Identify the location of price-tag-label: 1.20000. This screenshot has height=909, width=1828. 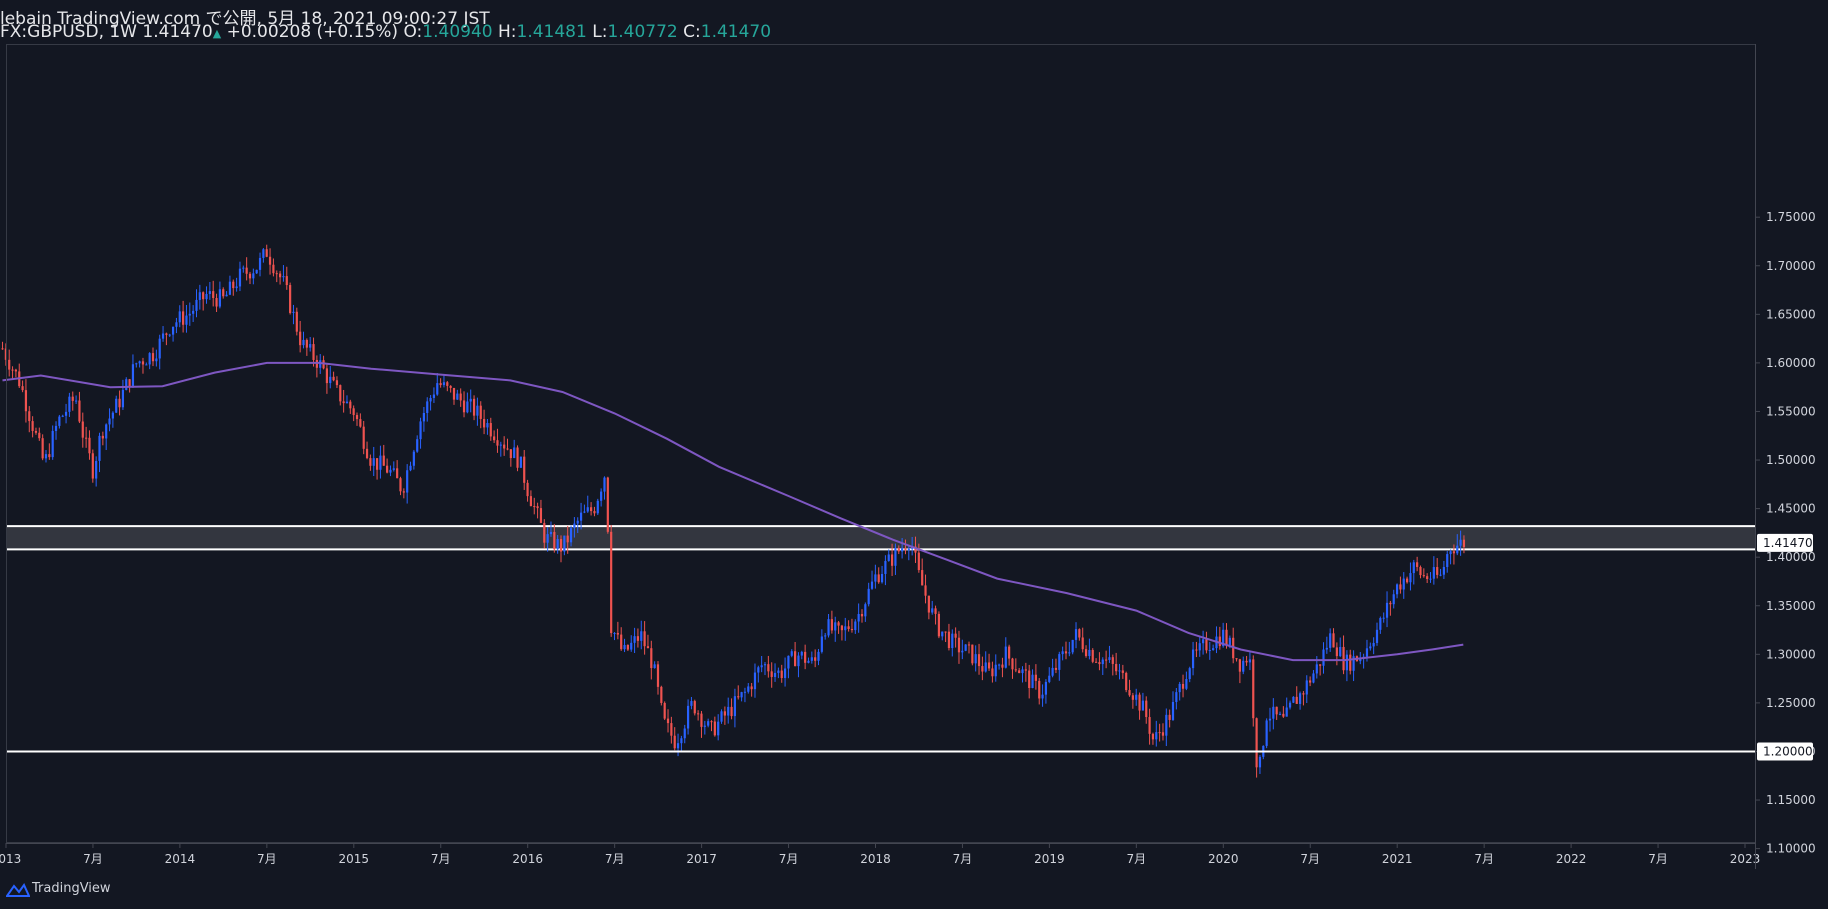
(1788, 751).